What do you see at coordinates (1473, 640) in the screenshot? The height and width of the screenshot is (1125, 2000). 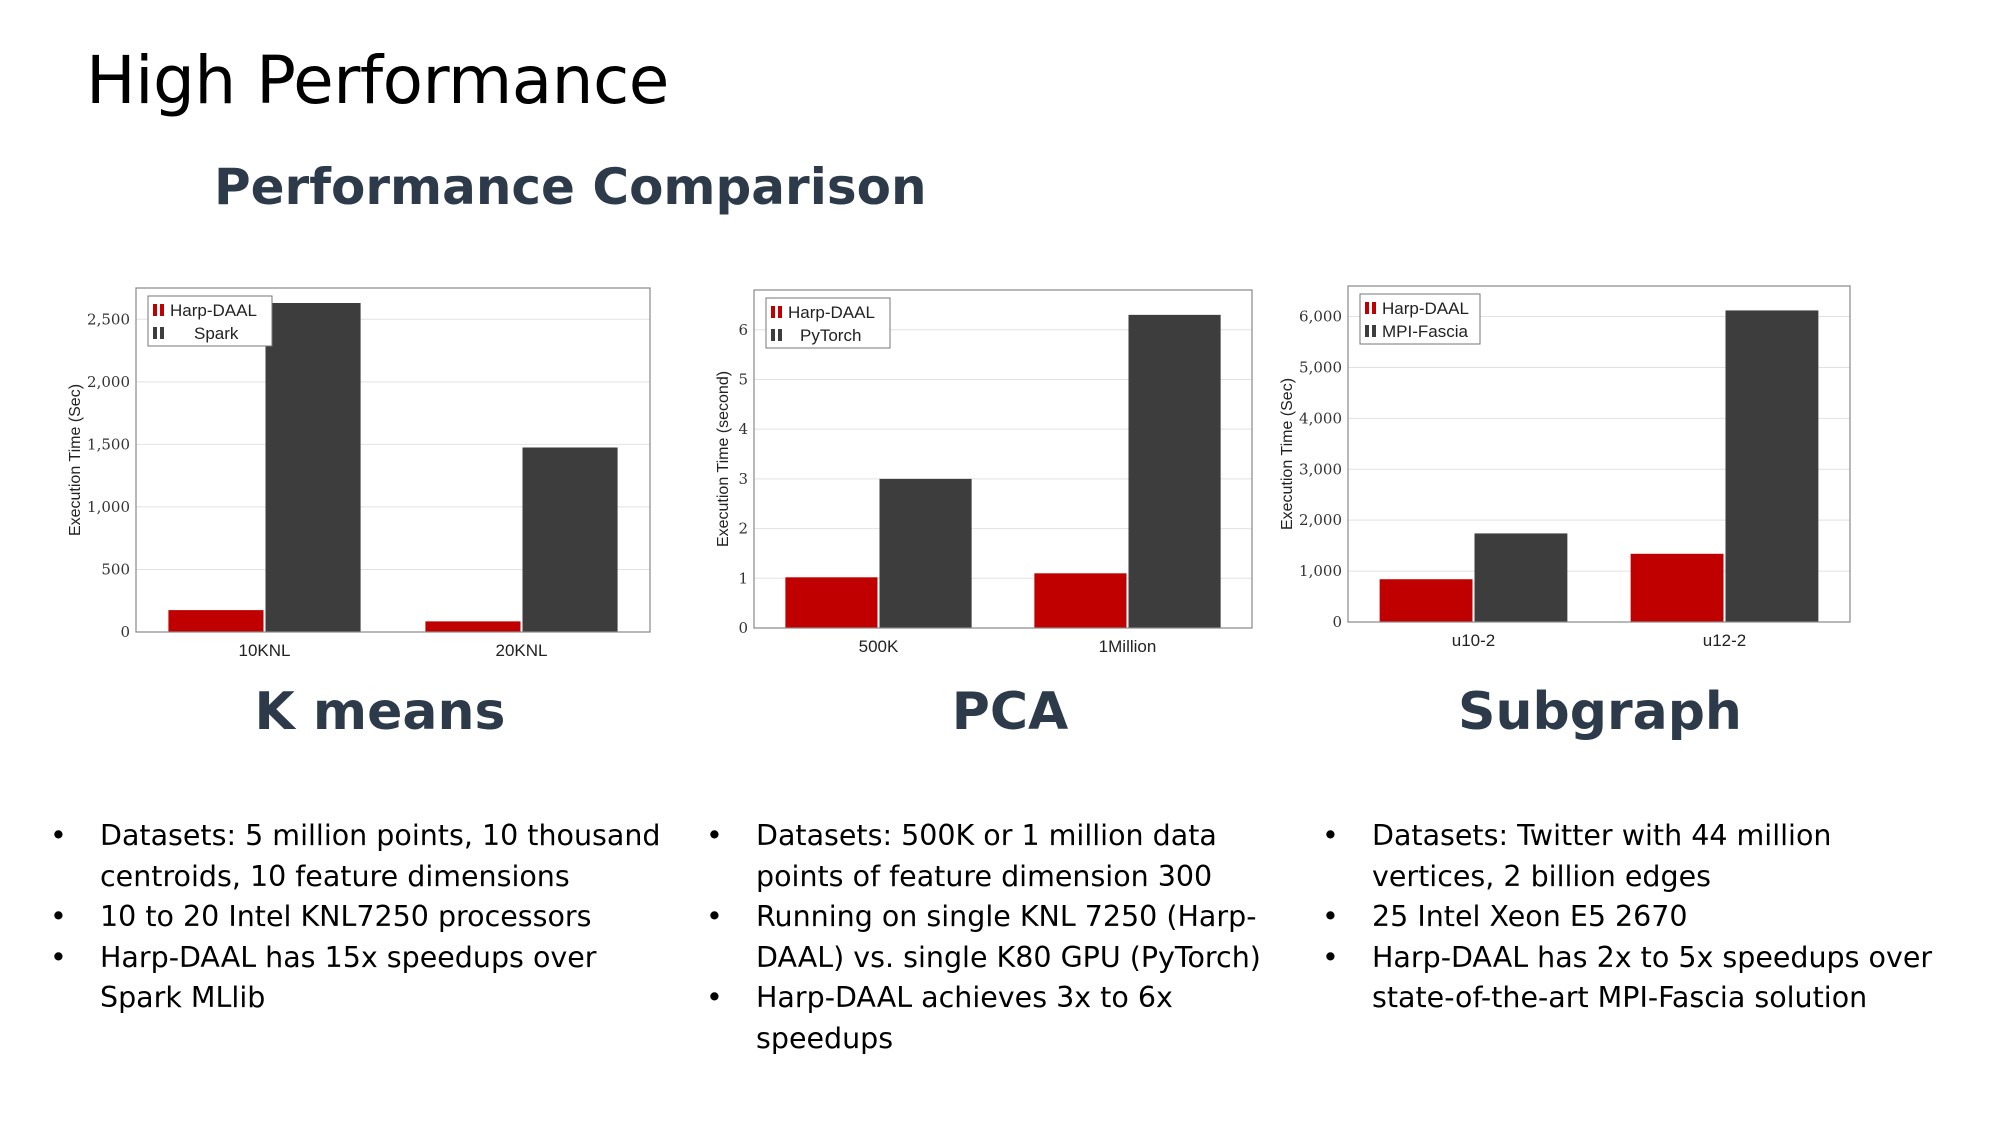 I see `x-tick-label: u10-2` at bounding box center [1473, 640].